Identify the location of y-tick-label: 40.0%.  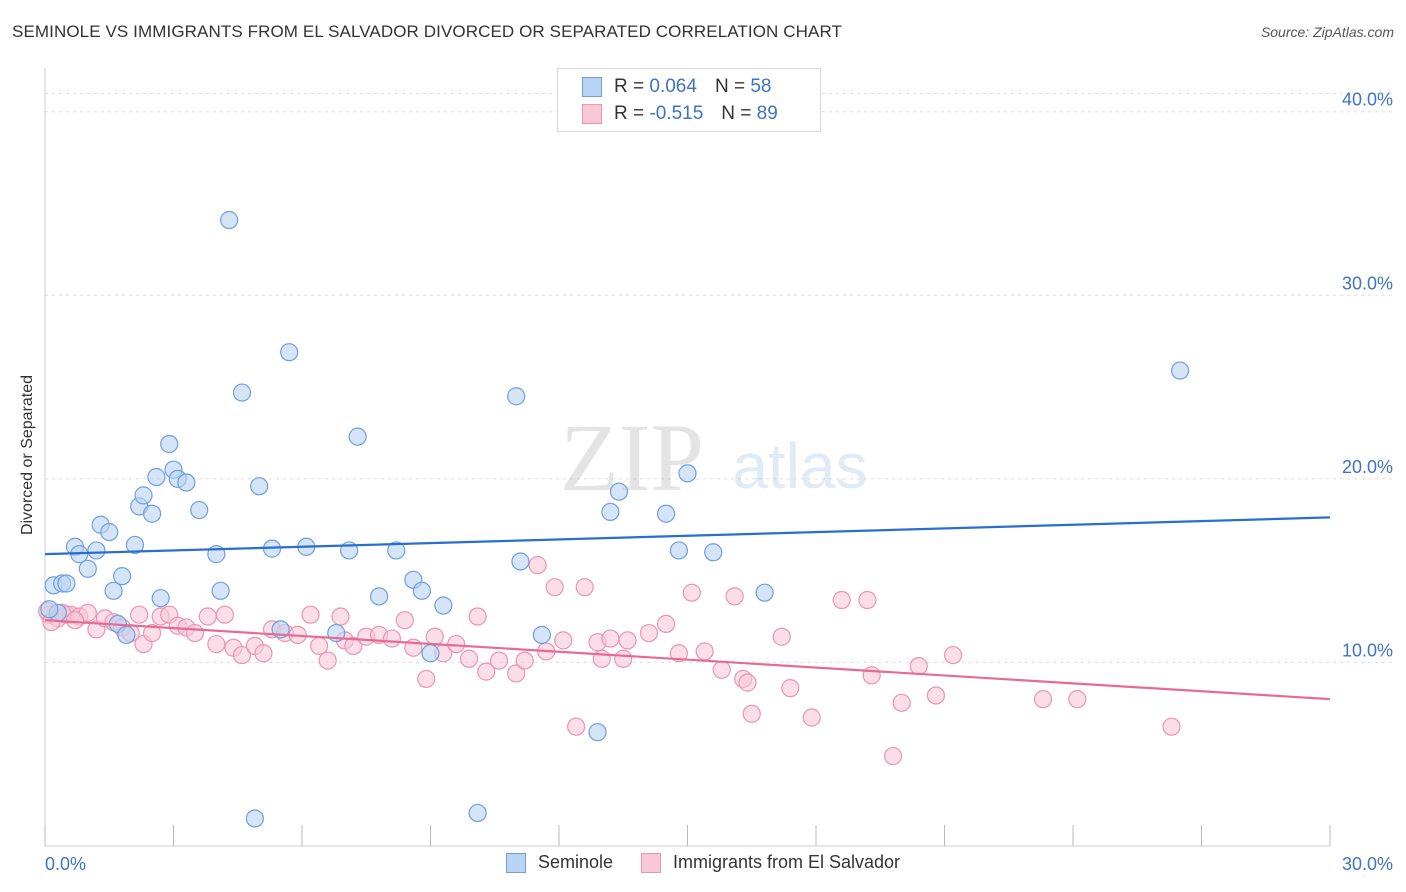
(1367, 100).